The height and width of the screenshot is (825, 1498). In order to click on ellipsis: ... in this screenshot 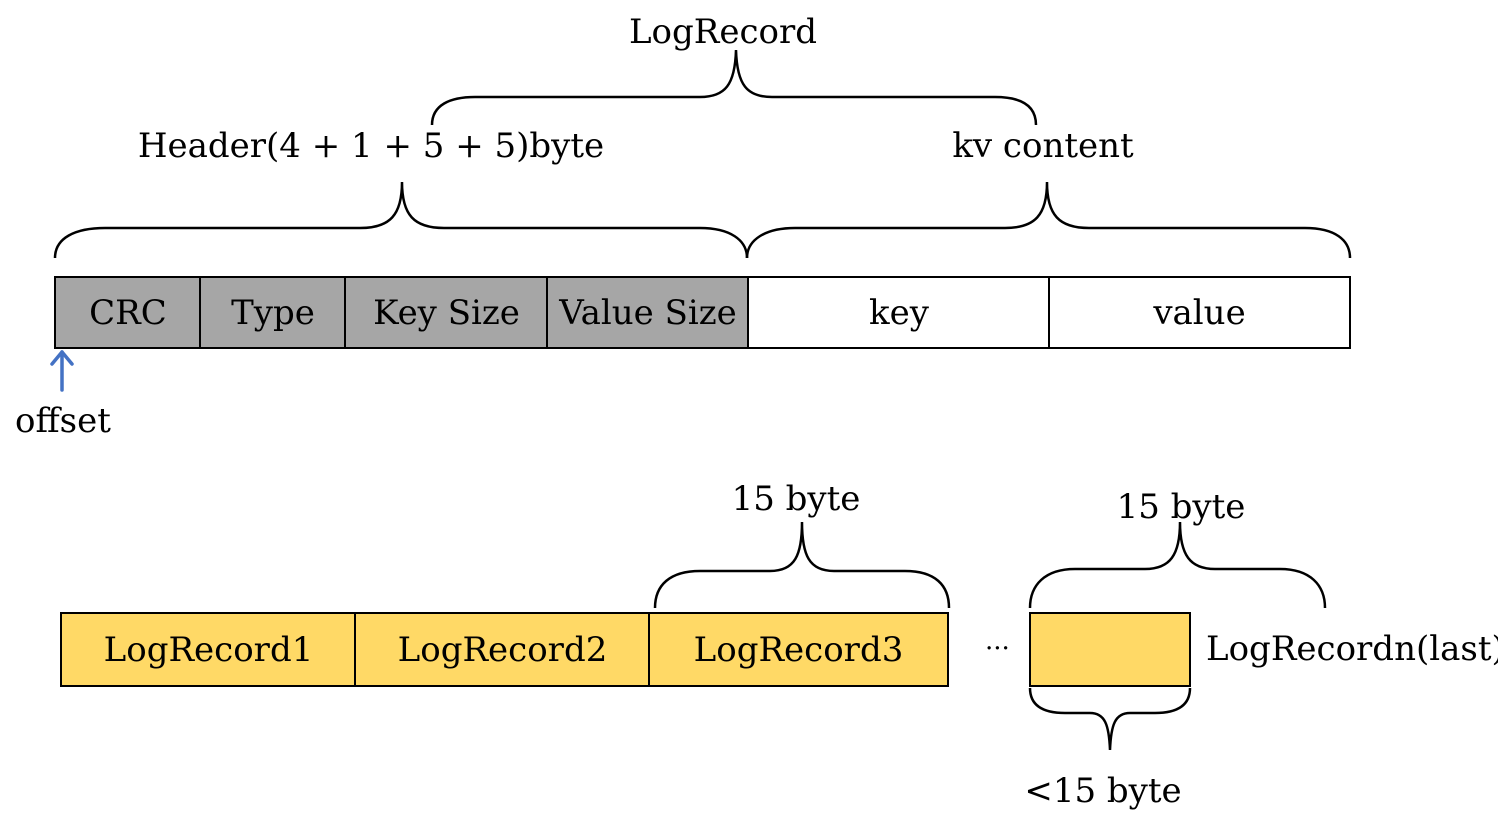, I will do `click(997, 641)`.